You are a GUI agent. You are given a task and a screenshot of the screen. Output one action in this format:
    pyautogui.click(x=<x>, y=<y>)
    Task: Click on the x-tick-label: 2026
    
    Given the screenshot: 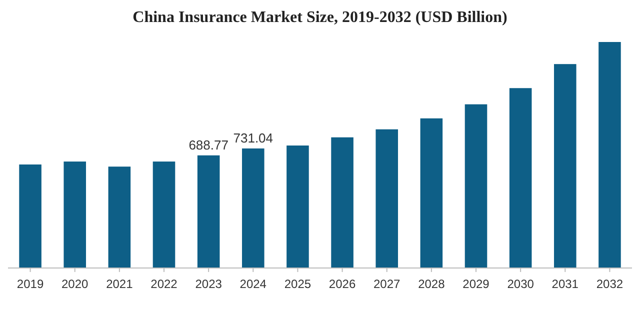 What is the action you would take?
    pyautogui.click(x=342, y=284)
    